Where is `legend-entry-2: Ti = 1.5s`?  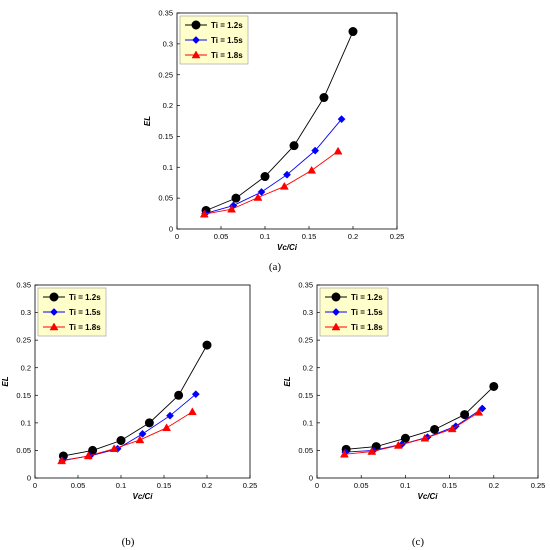
legend-entry-2: Ti = 1.5s is located at coordinates (367, 312).